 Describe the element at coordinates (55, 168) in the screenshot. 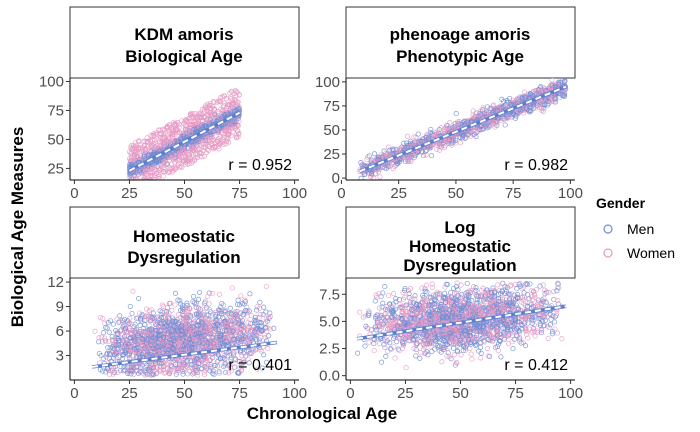

I see `y-tick-label: 25` at that location.